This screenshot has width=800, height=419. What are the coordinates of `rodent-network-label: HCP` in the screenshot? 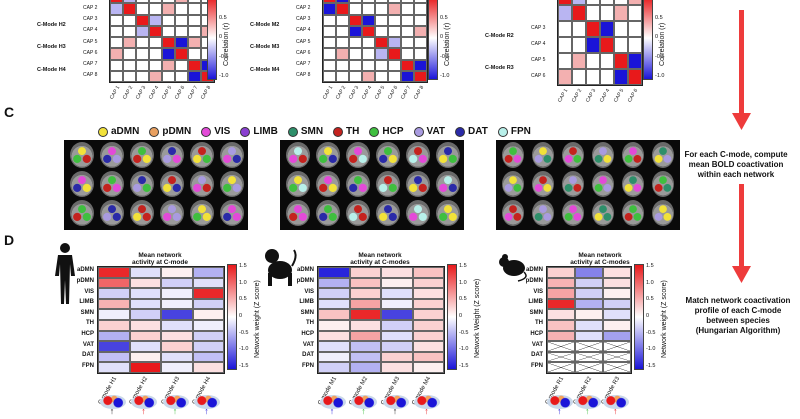 It's located at (536, 333).